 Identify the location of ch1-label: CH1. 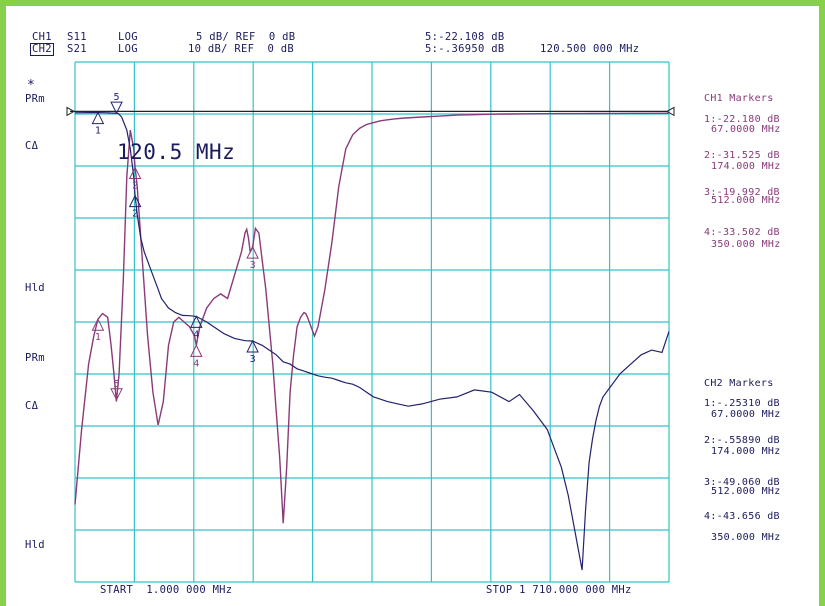
(42, 37).